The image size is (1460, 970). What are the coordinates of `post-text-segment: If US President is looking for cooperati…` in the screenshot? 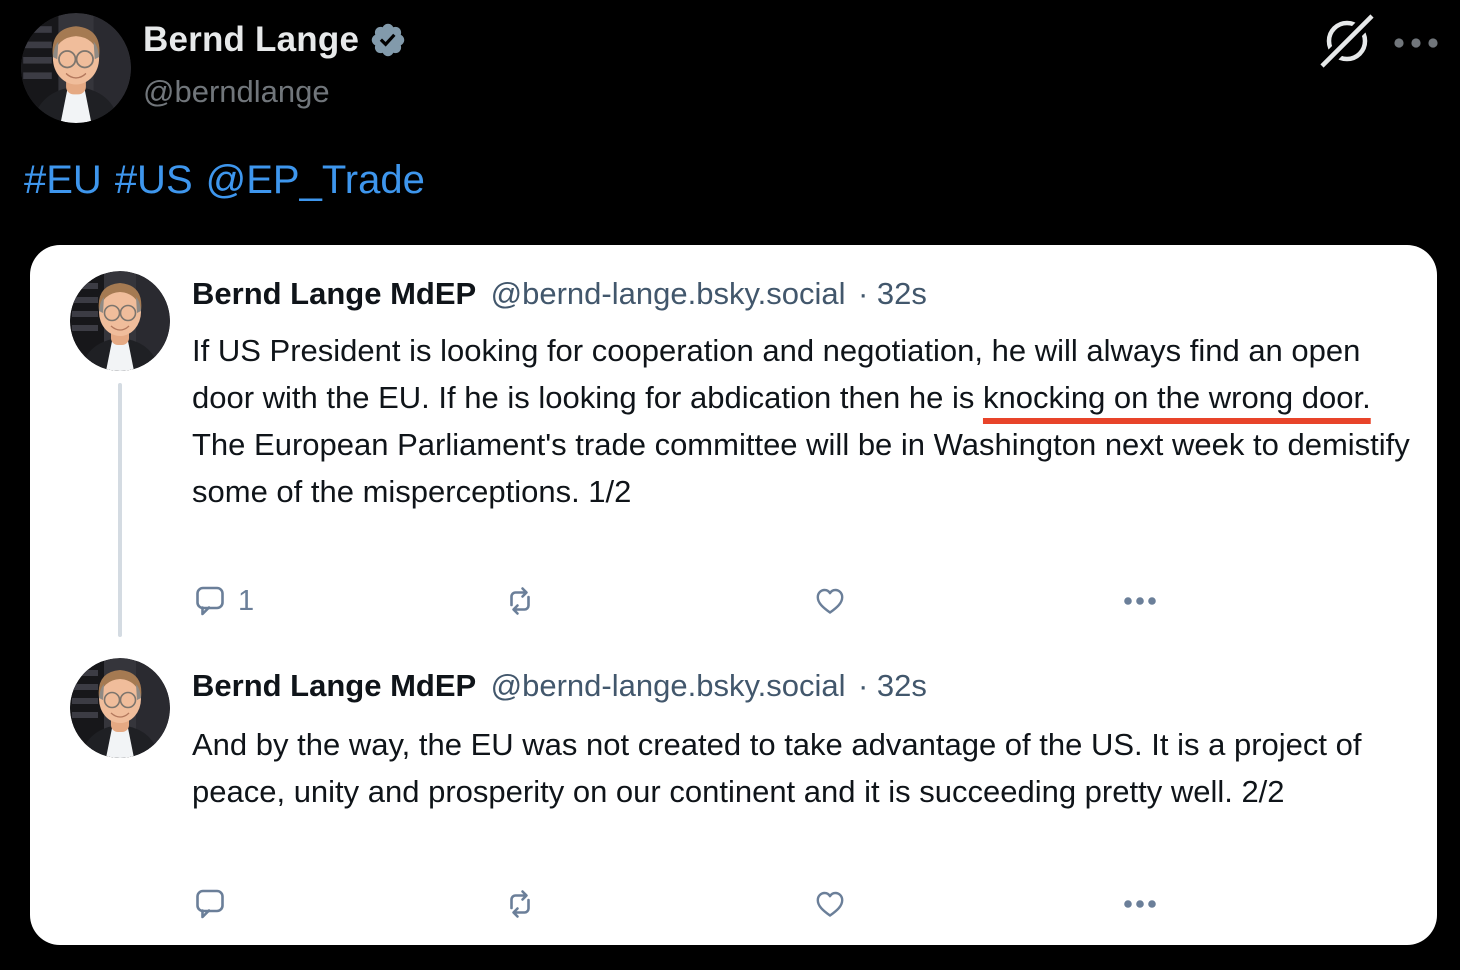 It's located at (776, 374).